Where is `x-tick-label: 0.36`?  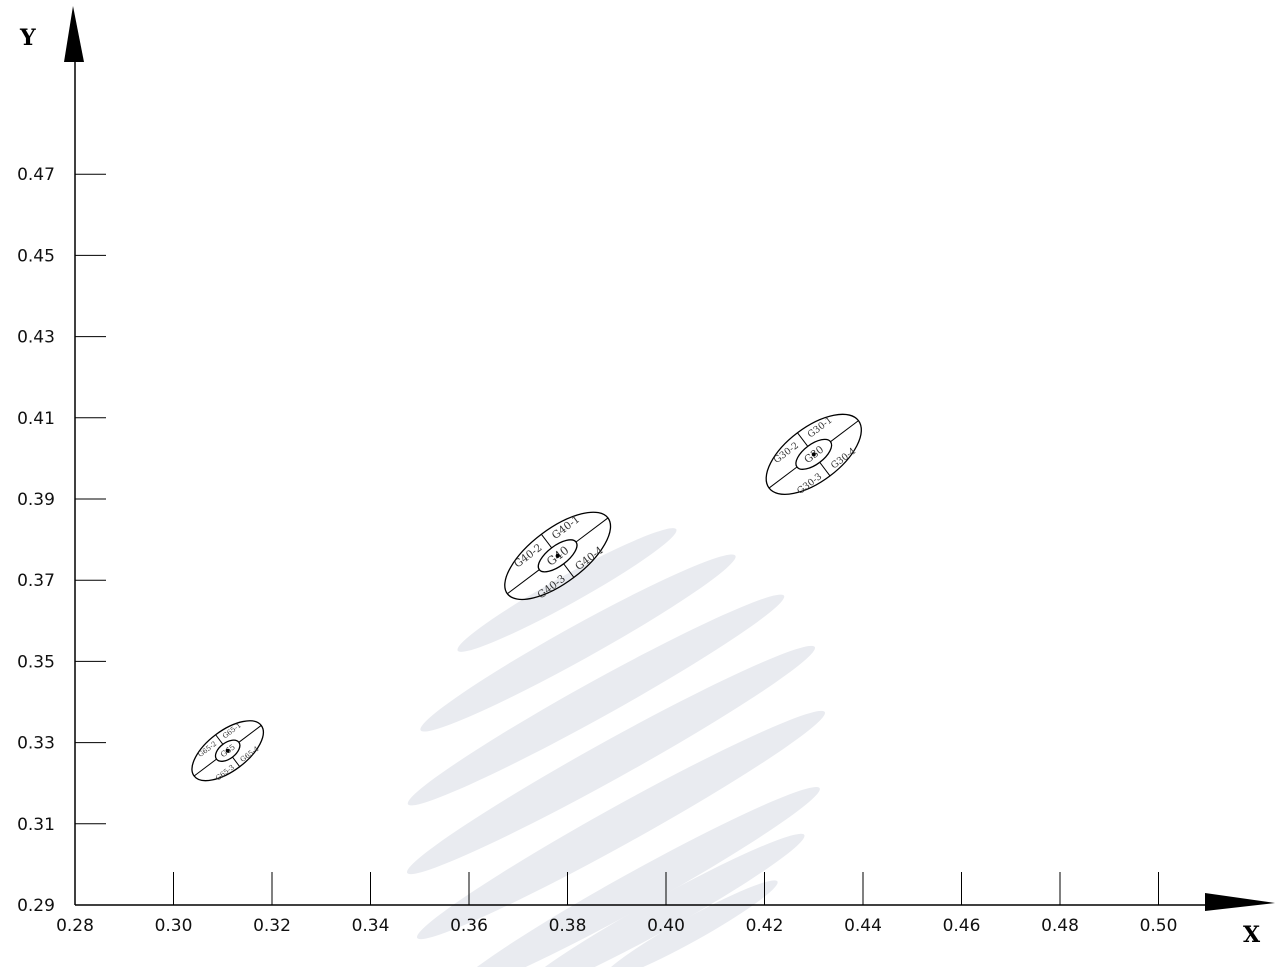
x-tick-label: 0.36 is located at coordinates (469, 926).